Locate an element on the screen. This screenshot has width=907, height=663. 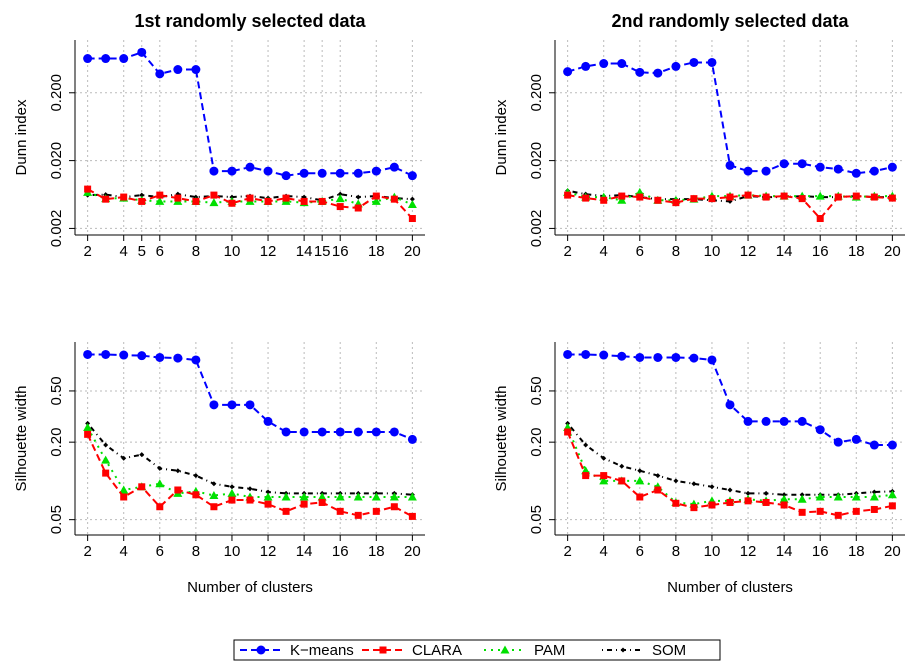
x-tick-label: 16 is located at coordinates (340, 251).